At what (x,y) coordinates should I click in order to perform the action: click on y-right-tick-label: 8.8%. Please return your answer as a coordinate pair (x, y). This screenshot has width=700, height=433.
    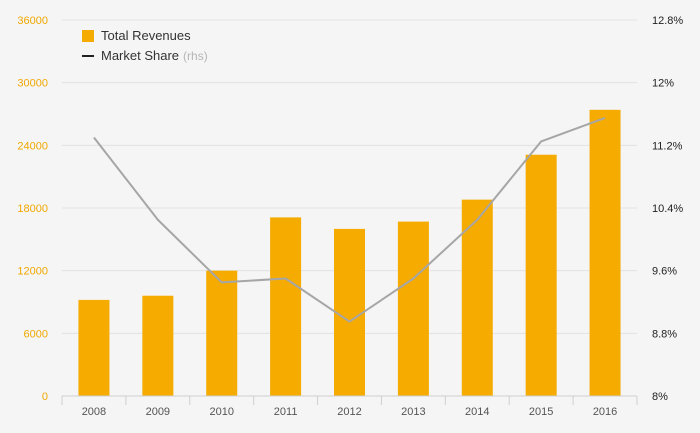
    Looking at the image, I should click on (664, 334).